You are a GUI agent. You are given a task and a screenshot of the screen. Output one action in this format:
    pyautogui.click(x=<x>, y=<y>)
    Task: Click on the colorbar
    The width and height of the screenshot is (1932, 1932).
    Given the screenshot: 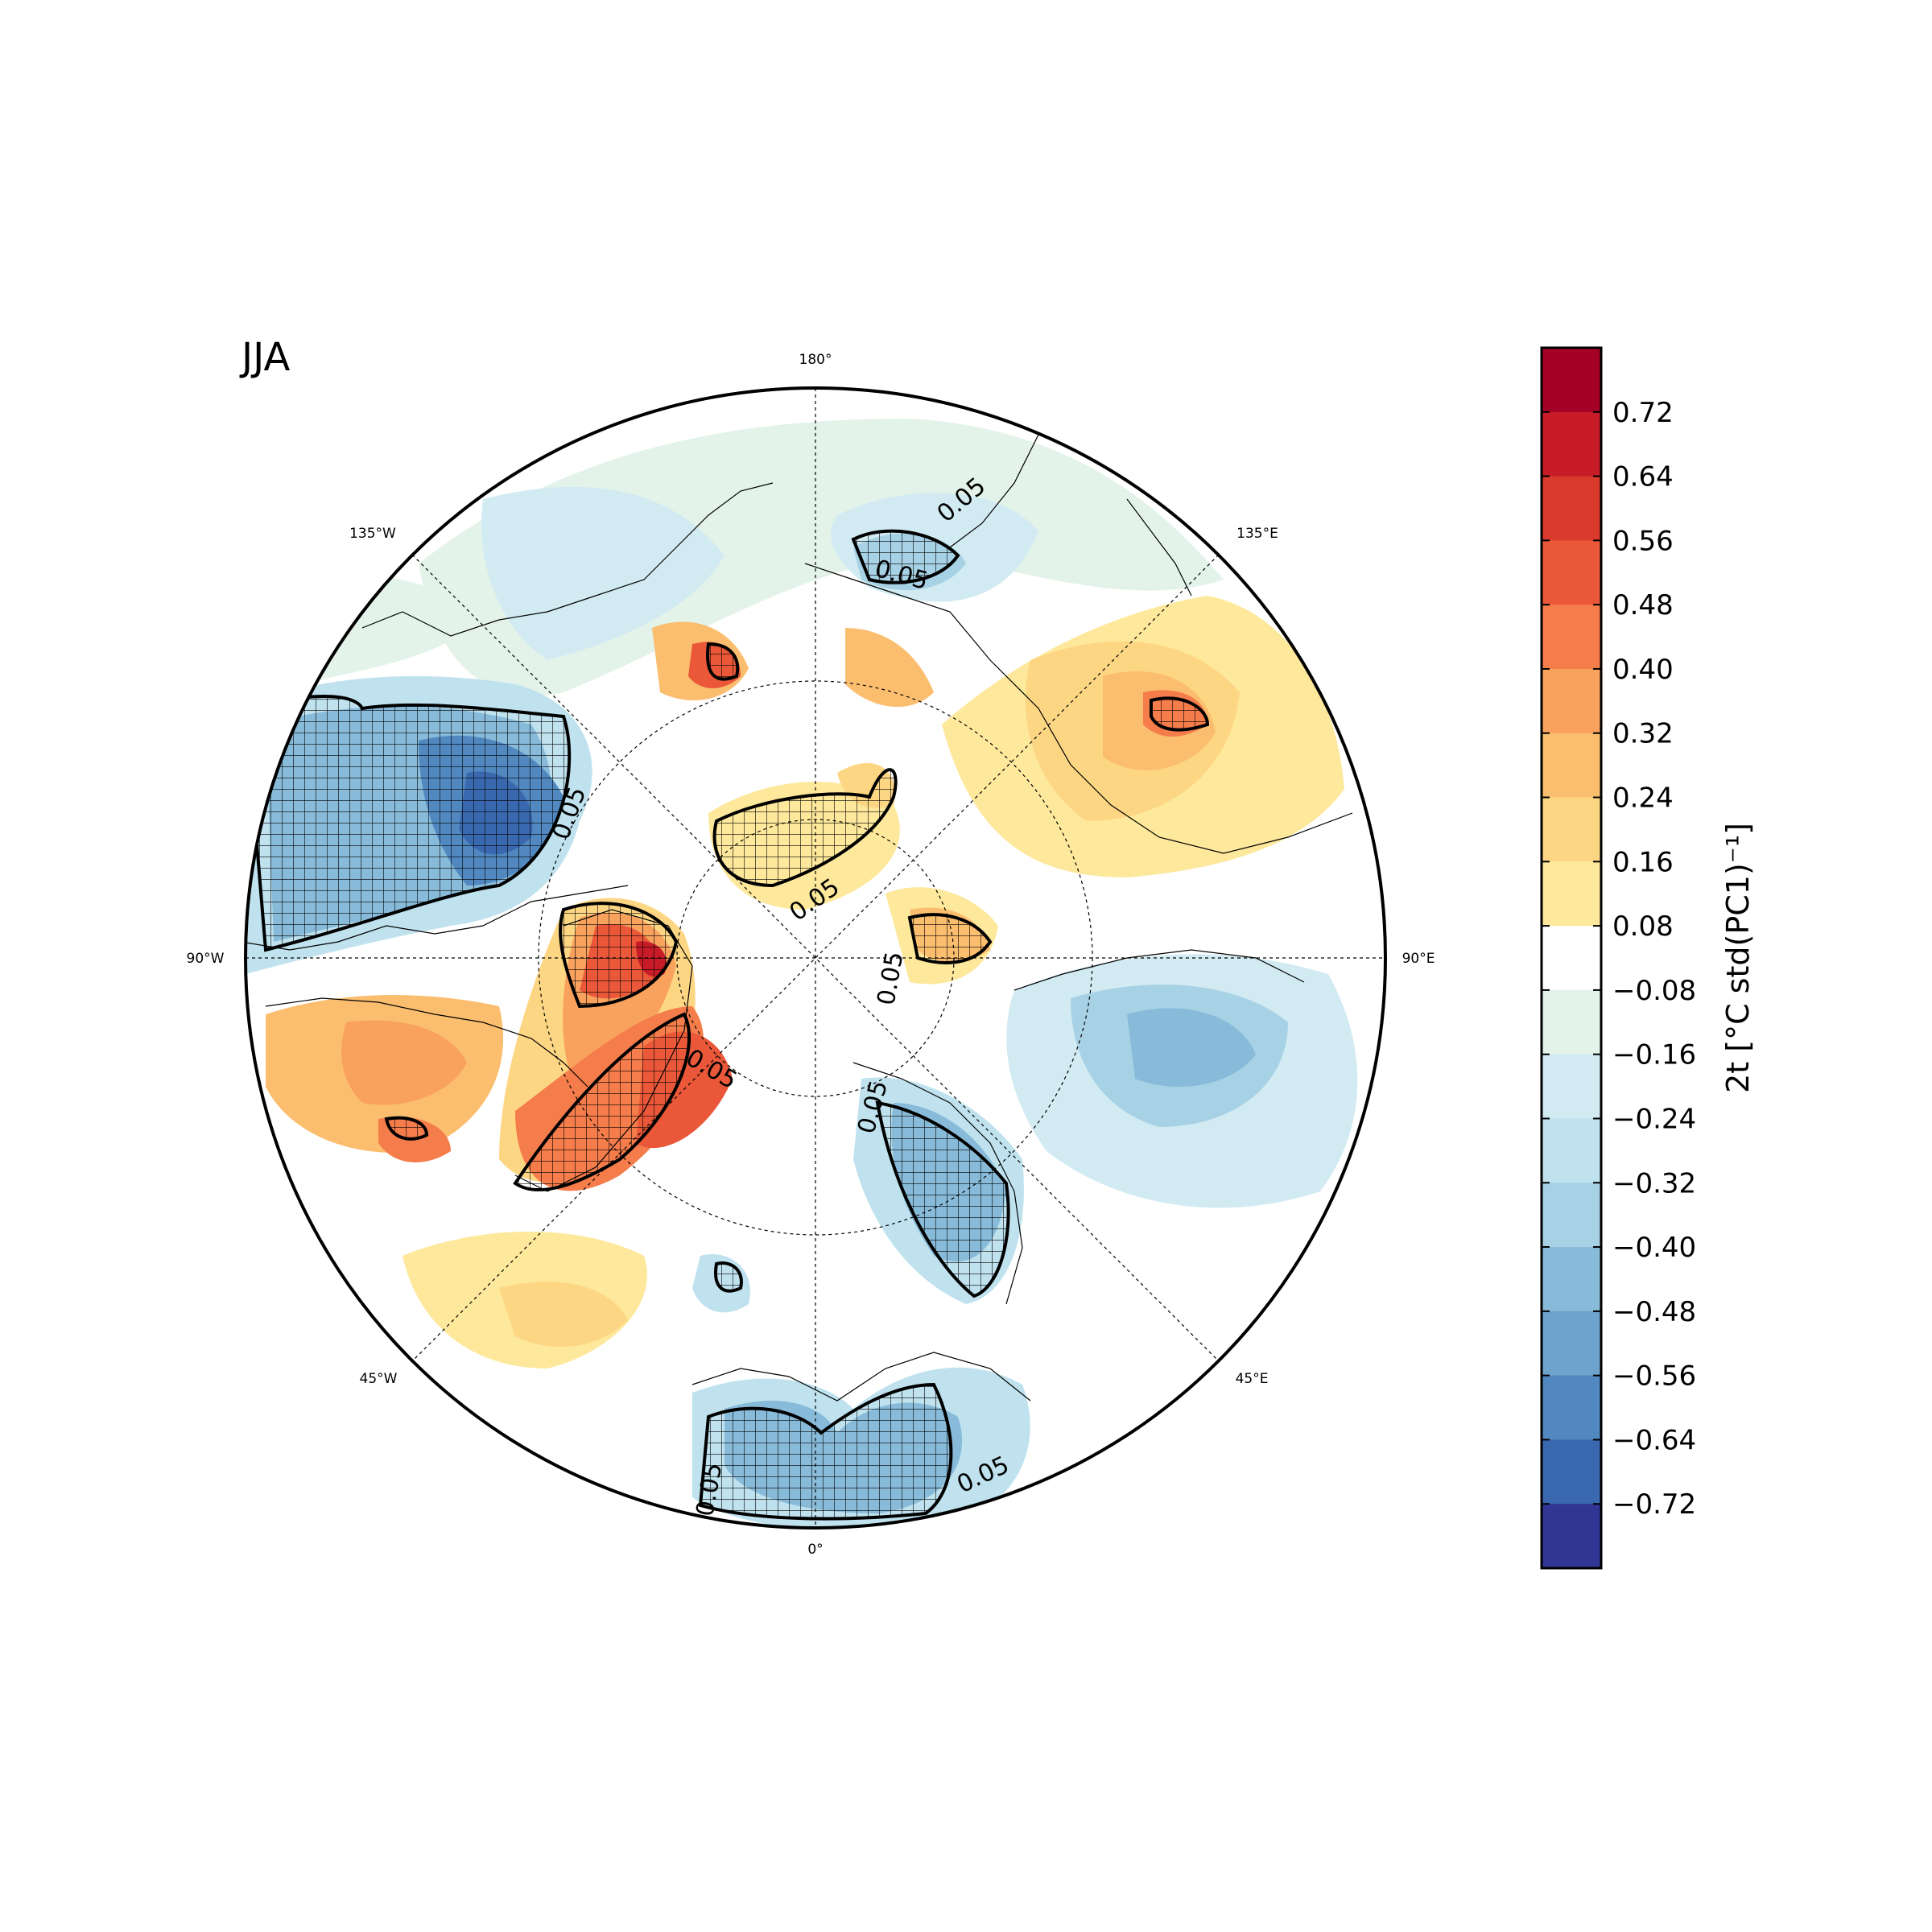 What is the action you would take?
    pyautogui.click(x=1571, y=958)
    